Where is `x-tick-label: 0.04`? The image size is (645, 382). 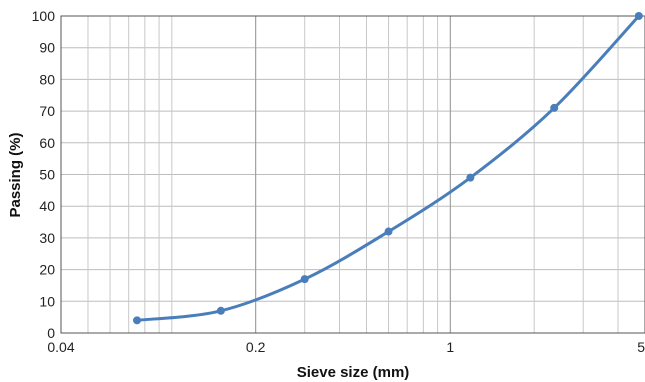 x-tick-label: 0.04 is located at coordinates (60, 347).